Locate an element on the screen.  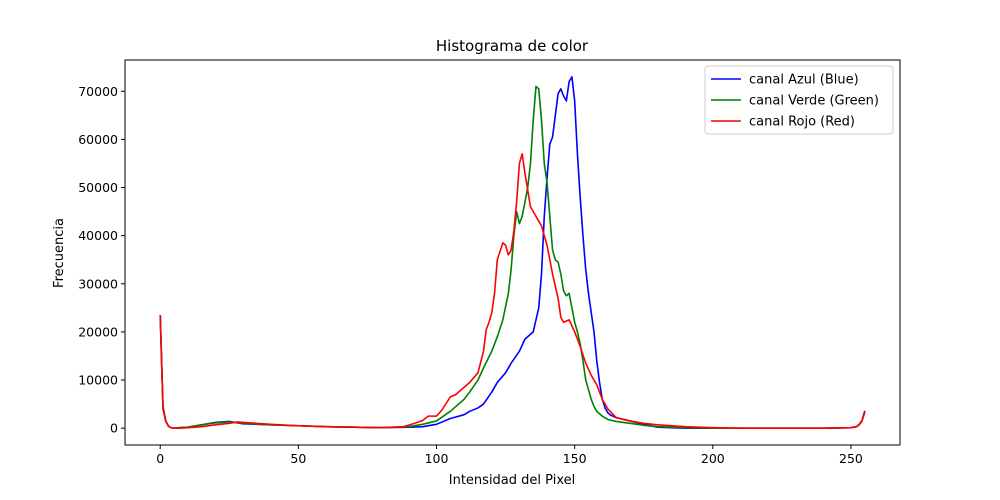
y-axis-ticks: 0 10000 20000 30000 40000 50000 60000 70000 is located at coordinates (101, 260).